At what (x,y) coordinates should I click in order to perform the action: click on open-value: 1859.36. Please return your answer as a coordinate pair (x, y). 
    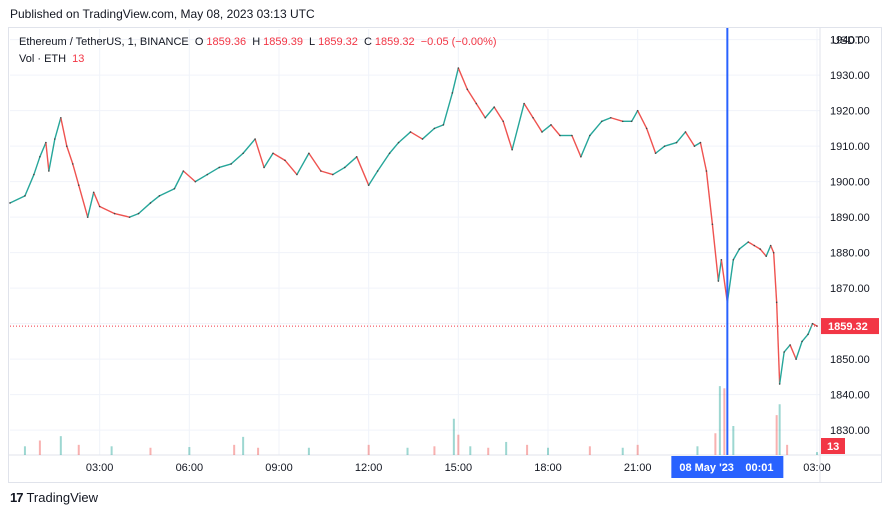
    Looking at the image, I should click on (226, 42).